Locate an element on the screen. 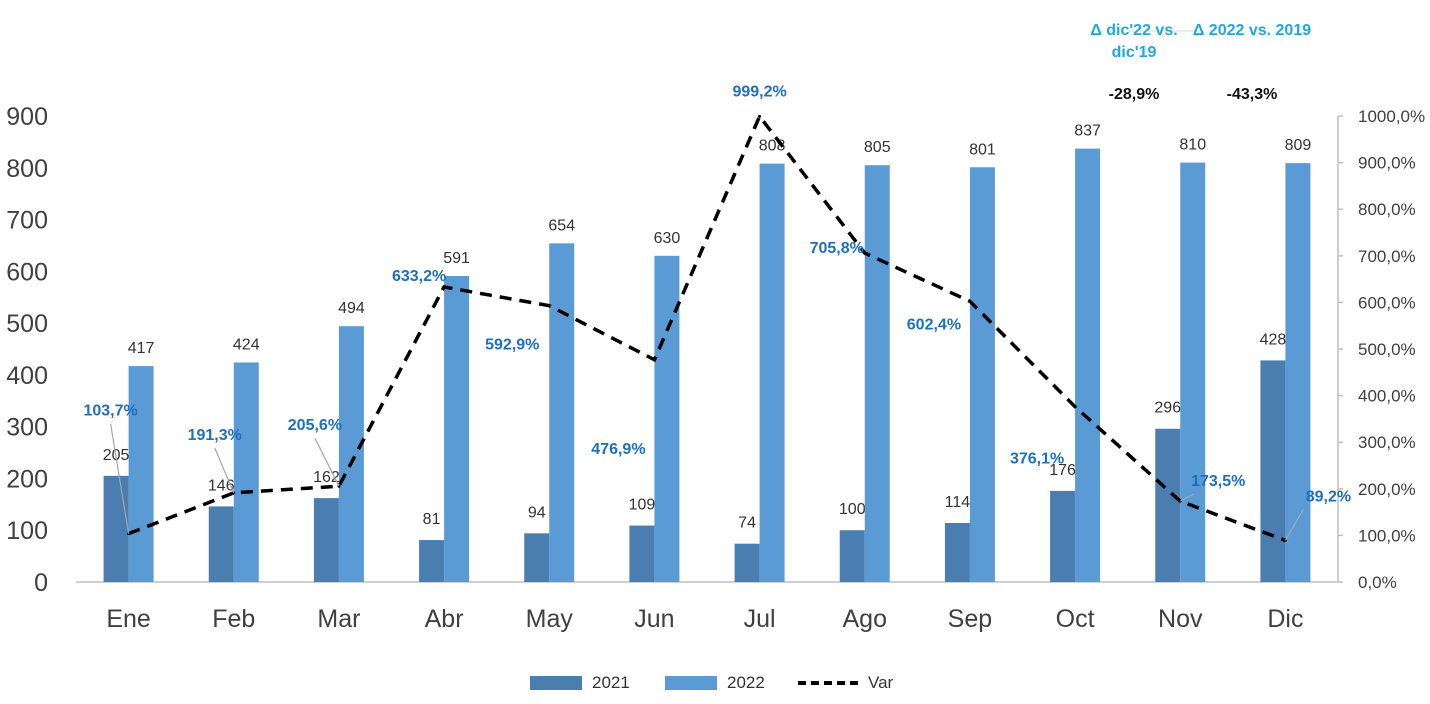 The height and width of the screenshot is (704, 1430). var-data-label: 205,6% is located at coordinates (315, 425).